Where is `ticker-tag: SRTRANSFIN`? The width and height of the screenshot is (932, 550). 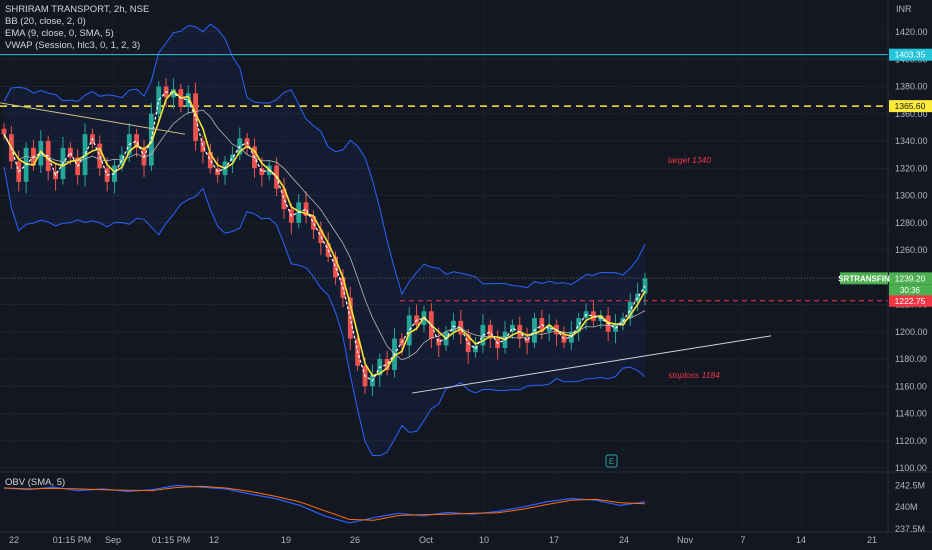
ticker-tag: SRTRANSFIN is located at coordinates (864, 278).